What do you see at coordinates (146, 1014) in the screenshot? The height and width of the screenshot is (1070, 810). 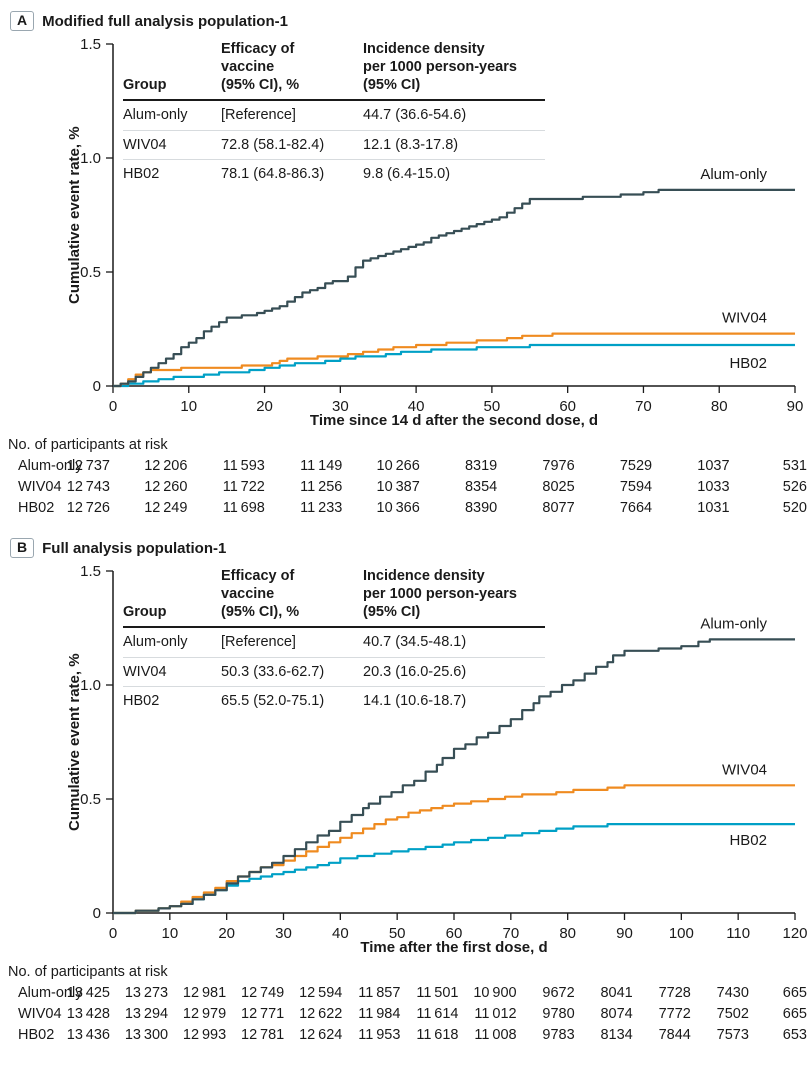 I see `at-risk-value: 13 294` at bounding box center [146, 1014].